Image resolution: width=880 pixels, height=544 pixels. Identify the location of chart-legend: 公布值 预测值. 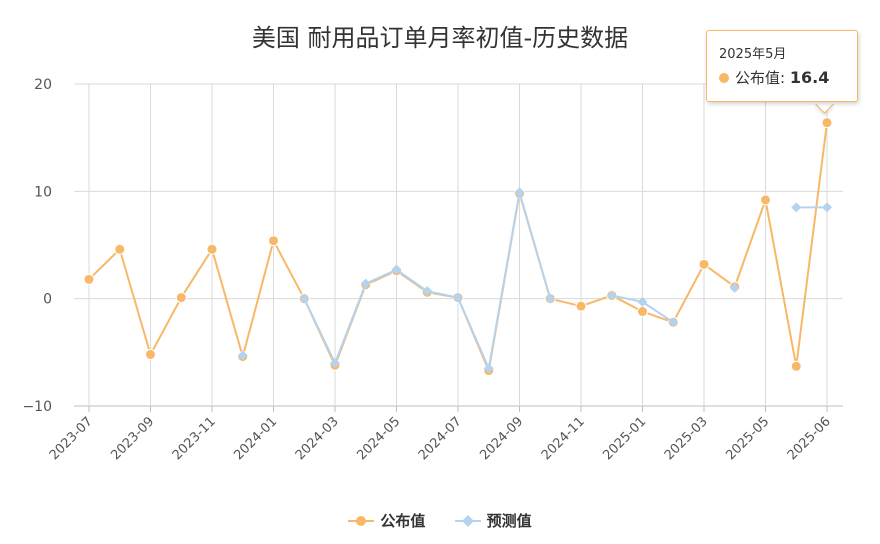
(440, 520).